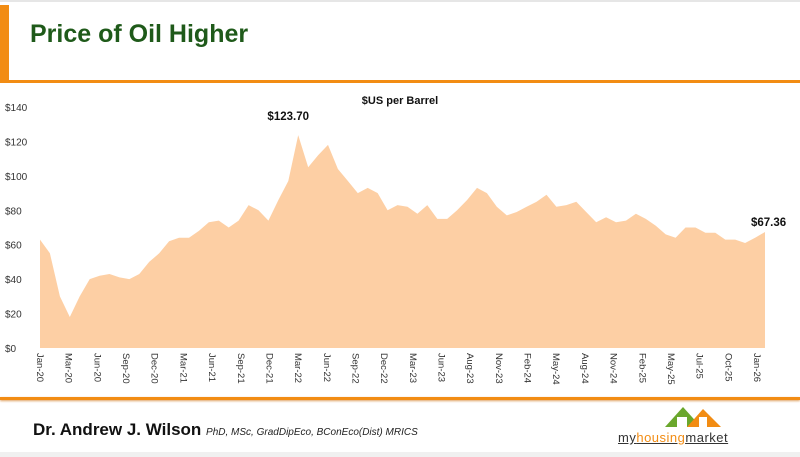  I want to click on x-tick-label: Jun-22, so click(326, 367).